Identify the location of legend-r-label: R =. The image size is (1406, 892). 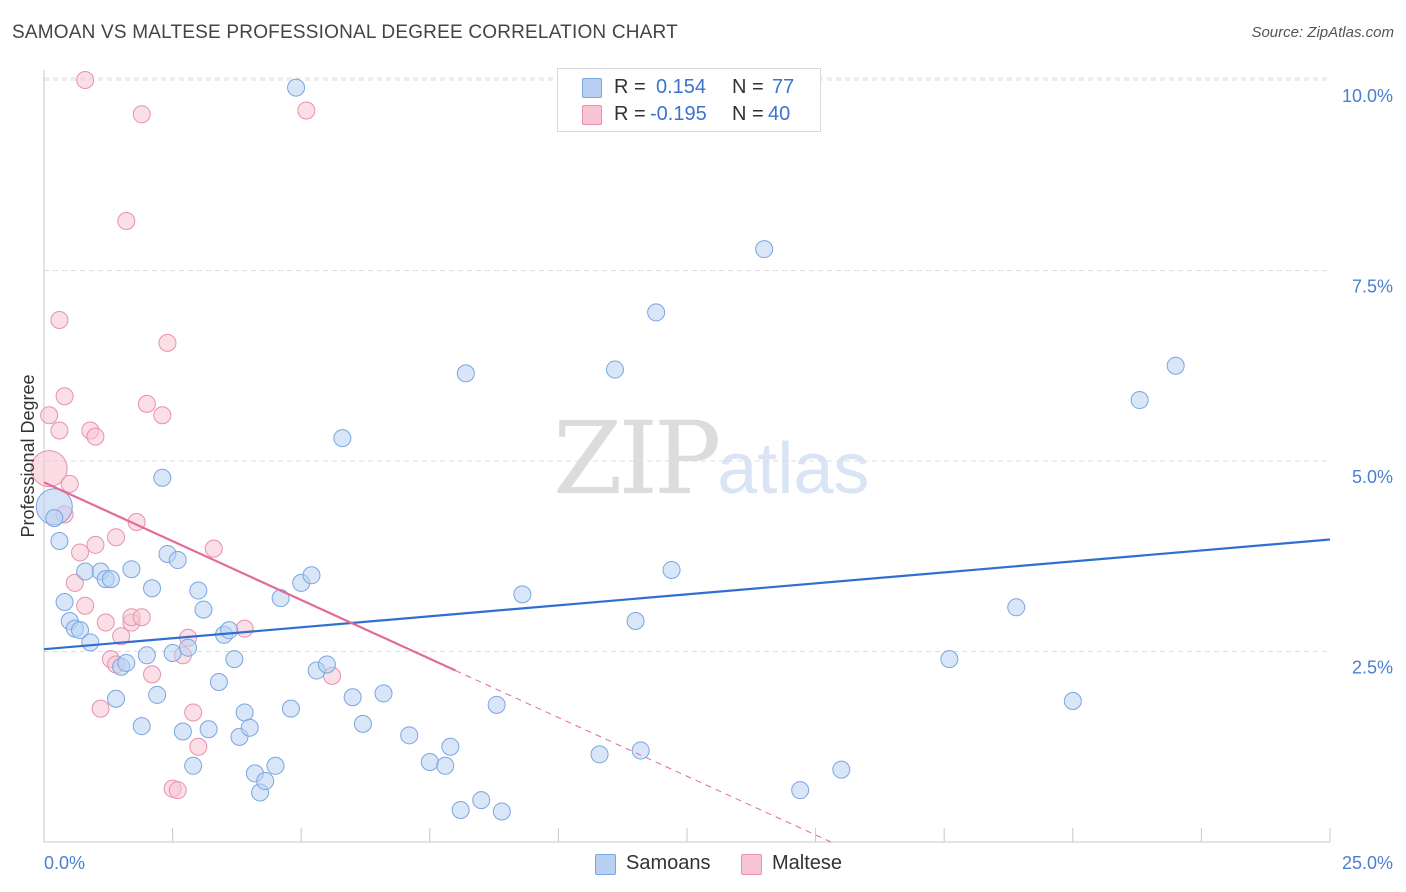
(630, 114).